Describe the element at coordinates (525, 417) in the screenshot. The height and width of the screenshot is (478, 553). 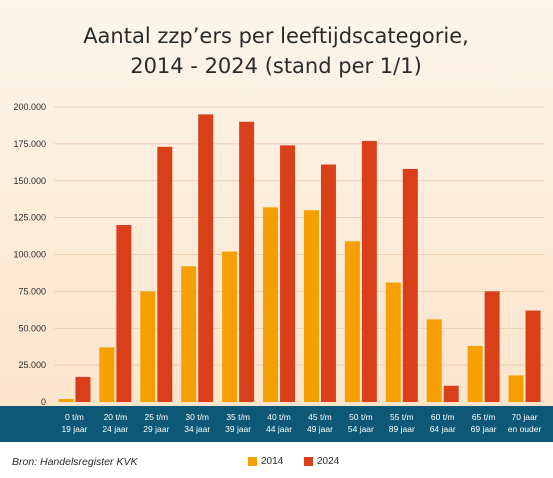
I see `x-category-label: 70 jaar` at that location.